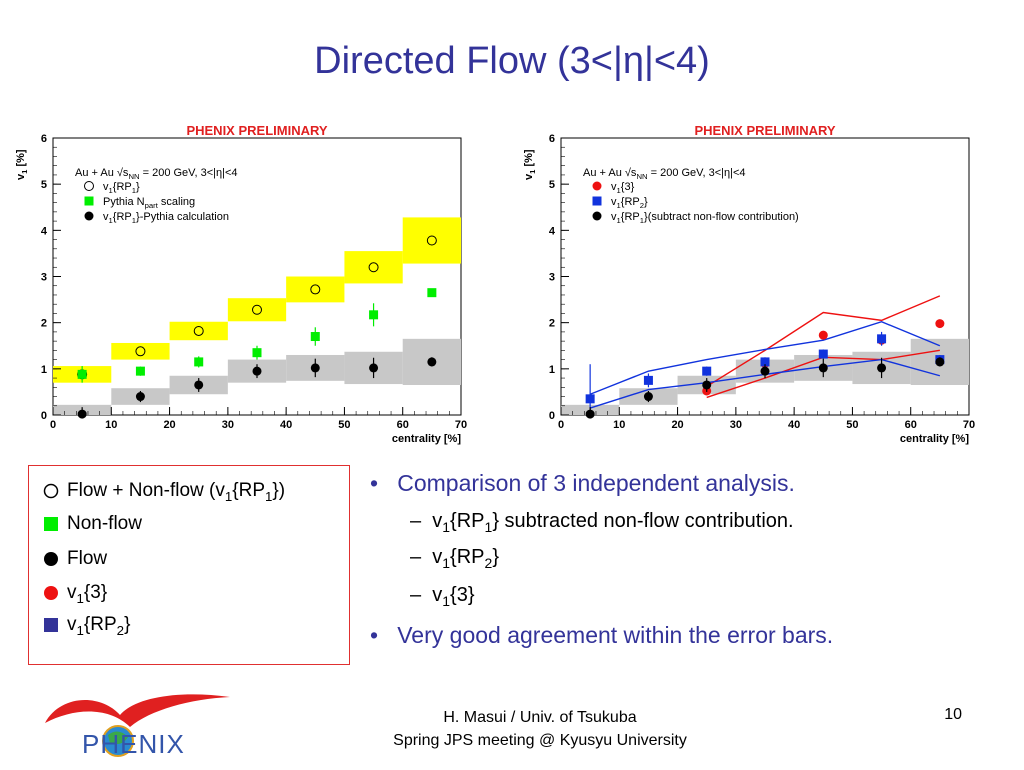 Image resolution: width=1024 pixels, height=770 pixels. What do you see at coordinates (111, 425) in the screenshot?
I see `x-tick-label: 10` at bounding box center [111, 425].